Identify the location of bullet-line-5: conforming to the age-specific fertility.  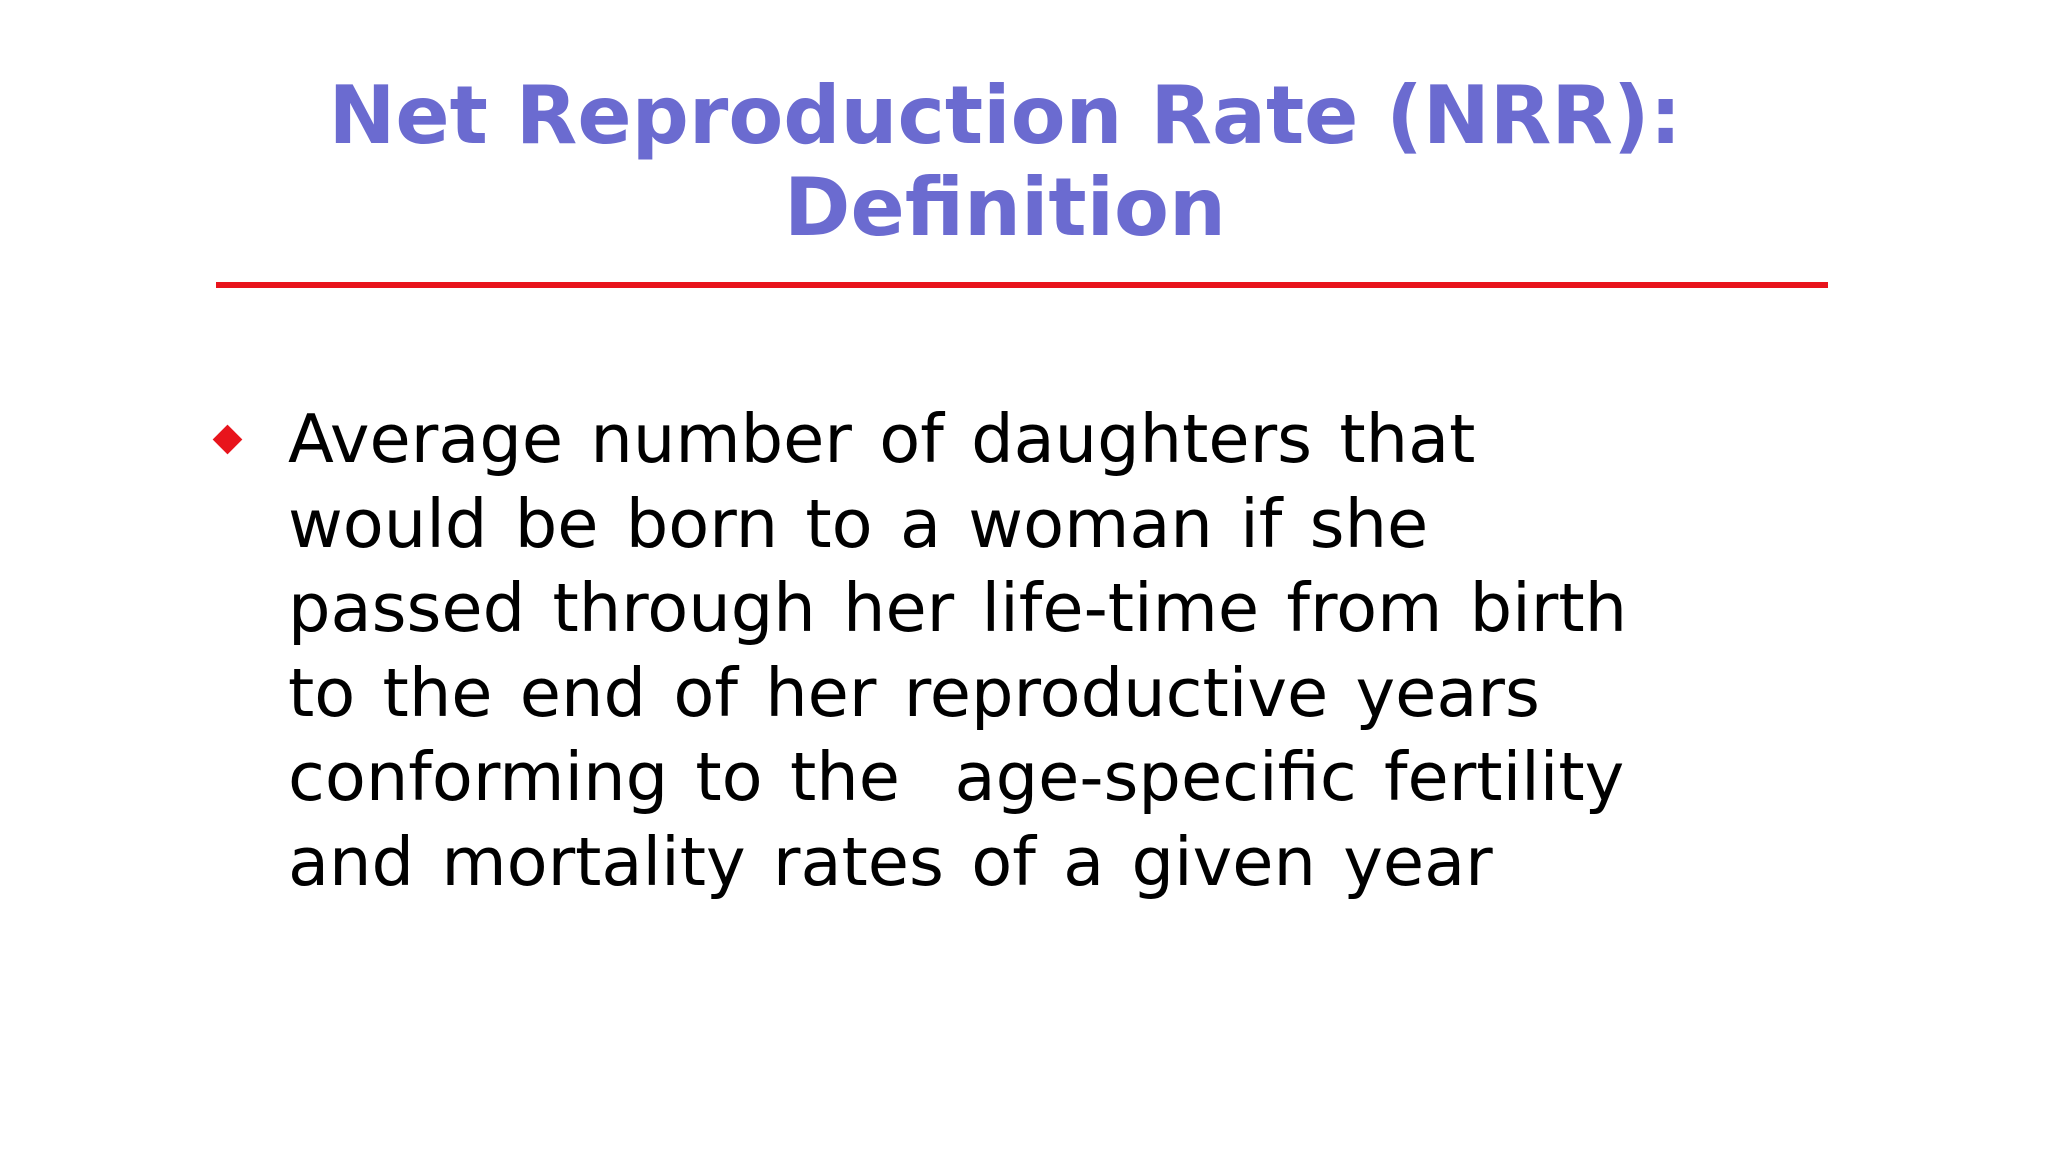
(956, 777).